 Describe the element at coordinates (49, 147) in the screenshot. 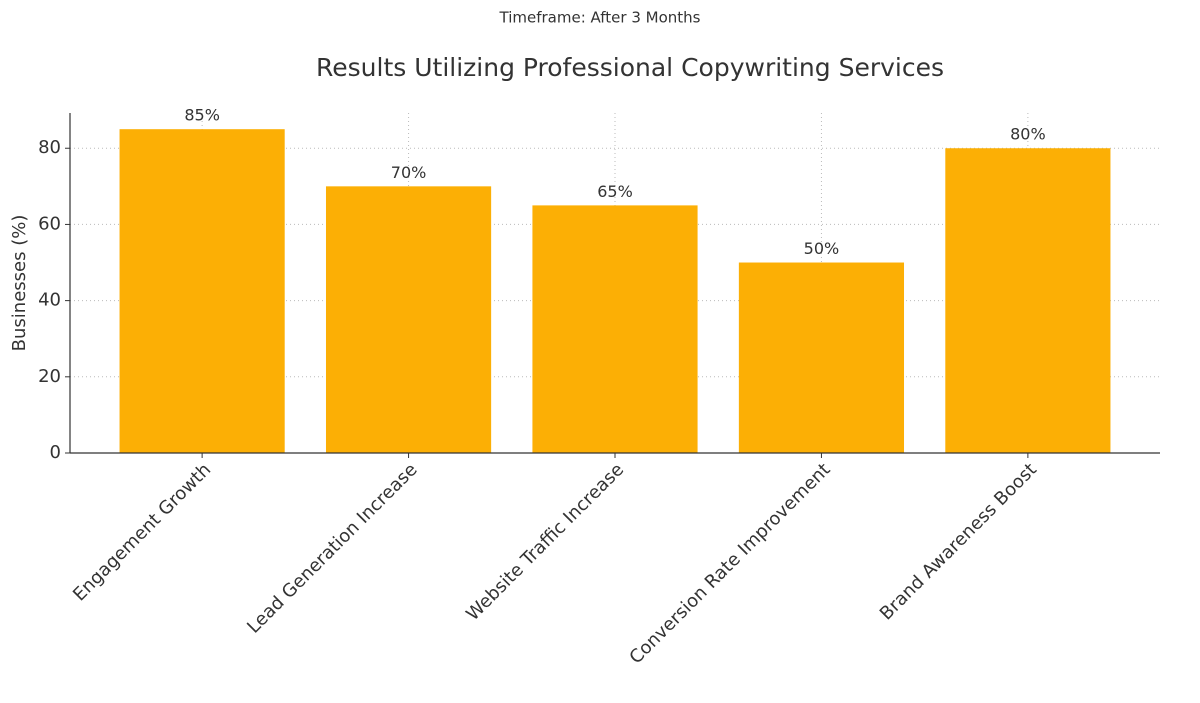

I see `y-tick-label: 80` at that location.